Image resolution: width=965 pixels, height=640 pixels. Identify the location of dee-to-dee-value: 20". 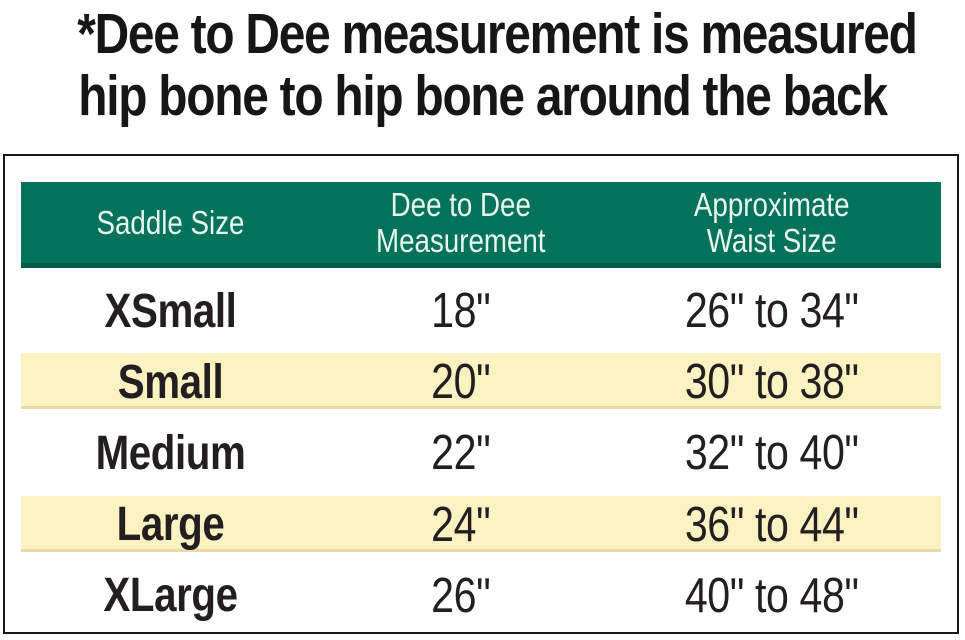
(461, 382).